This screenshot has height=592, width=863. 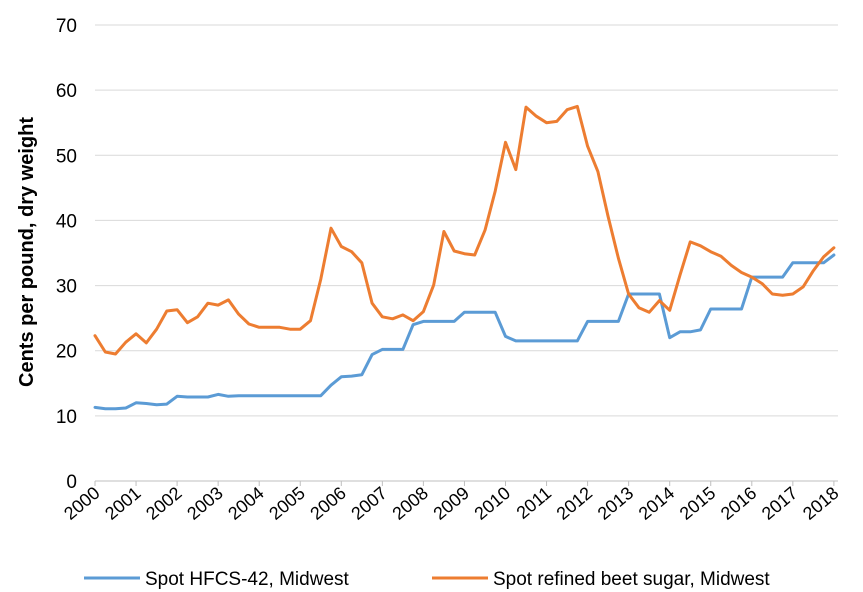 I want to click on x-tick-label: 2006, so click(x=328, y=503).